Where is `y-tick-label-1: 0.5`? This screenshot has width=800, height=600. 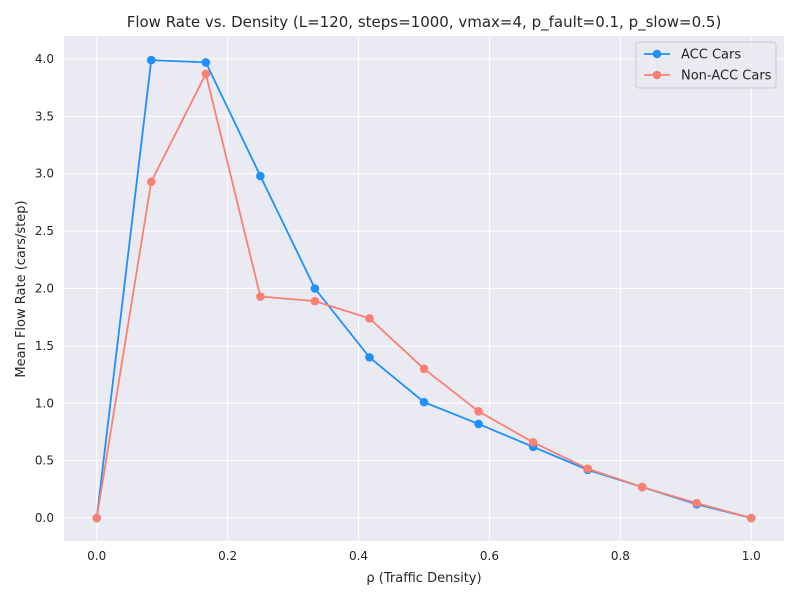
y-tick-label-1: 0.5 is located at coordinates (44, 461).